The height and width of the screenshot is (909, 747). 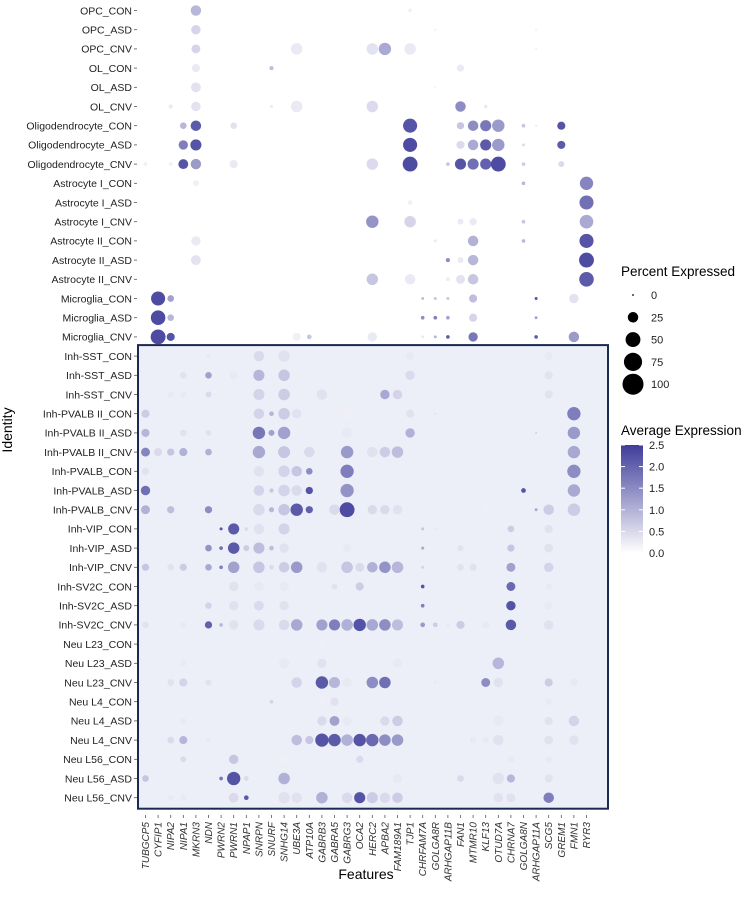 I want to click on dot-ol-cnv-ube3a, so click(x=296, y=106).